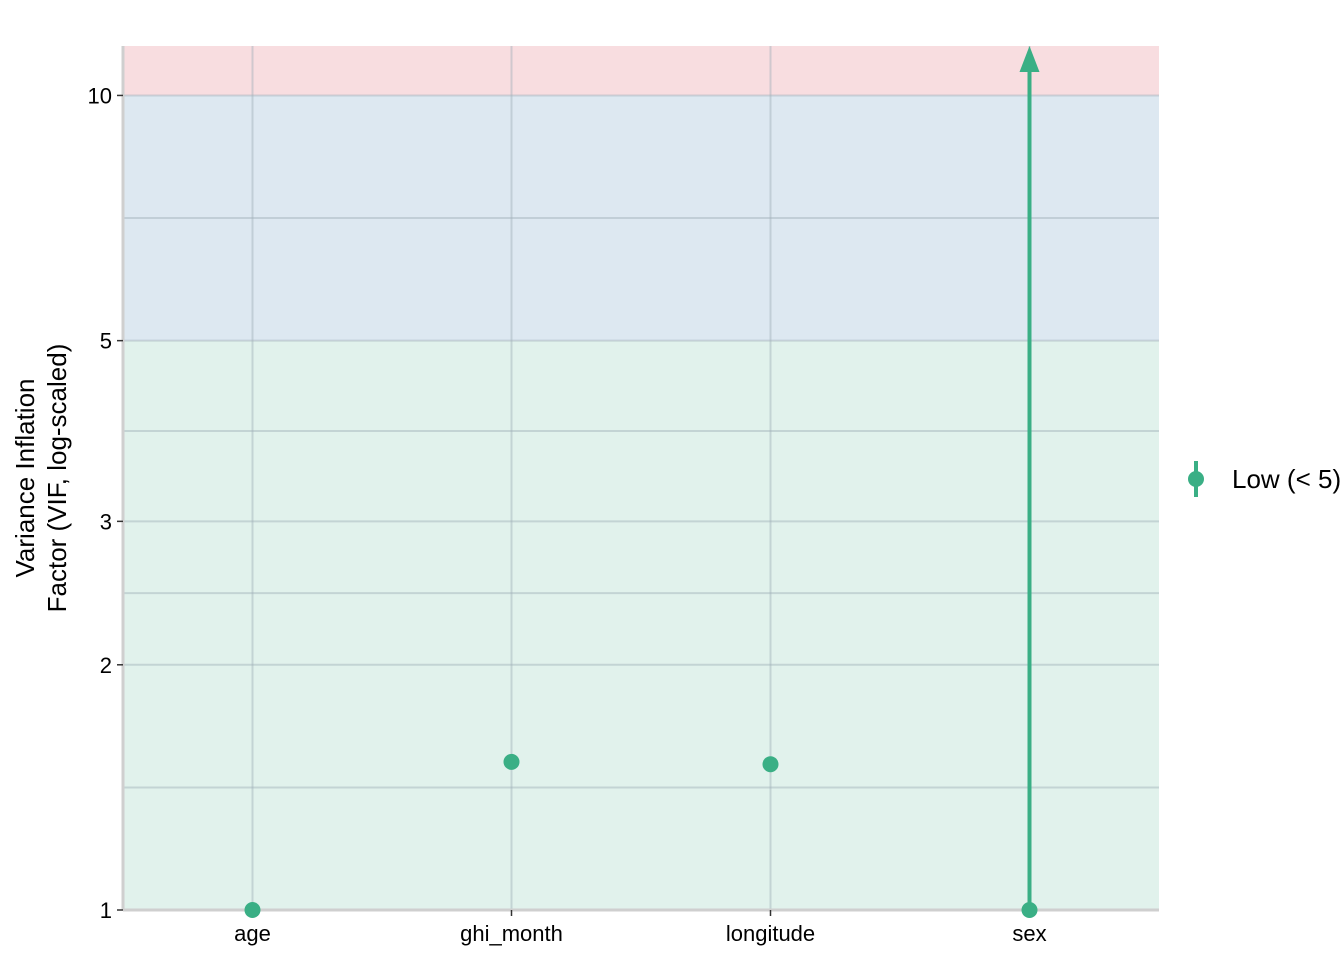 This screenshot has height=960, width=1344. What do you see at coordinates (511, 933) in the screenshot?
I see `x-tick-label-ghi_month: ghi_month` at bounding box center [511, 933].